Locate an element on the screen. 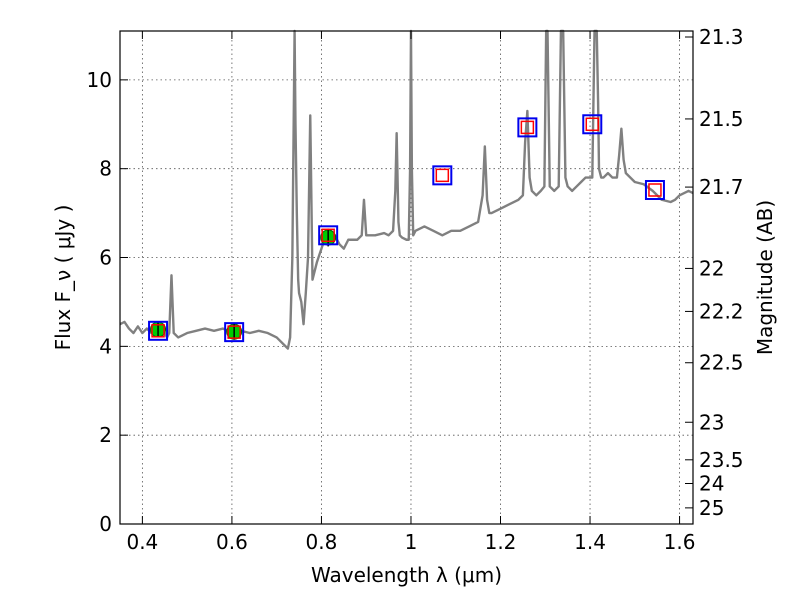 This screenshot has width=800, height=600. right-tick-label: 21.5 is located at coordinates (721, 119).